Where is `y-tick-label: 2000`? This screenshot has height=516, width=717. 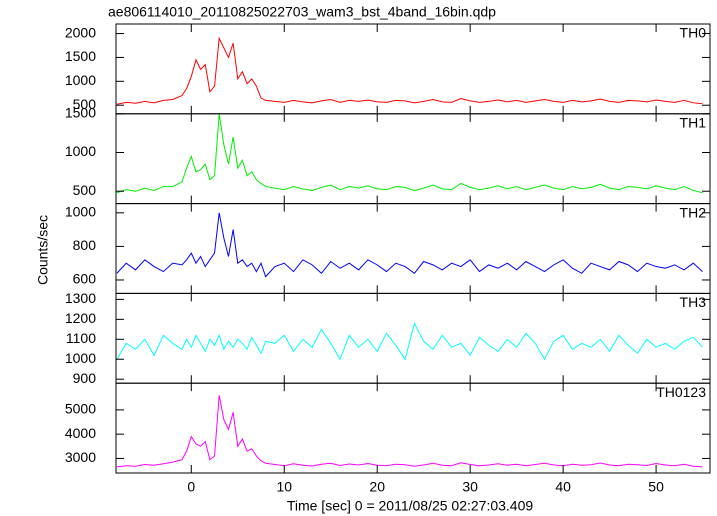
y-tick-label: 2000 is located at coordinates (80, 32).